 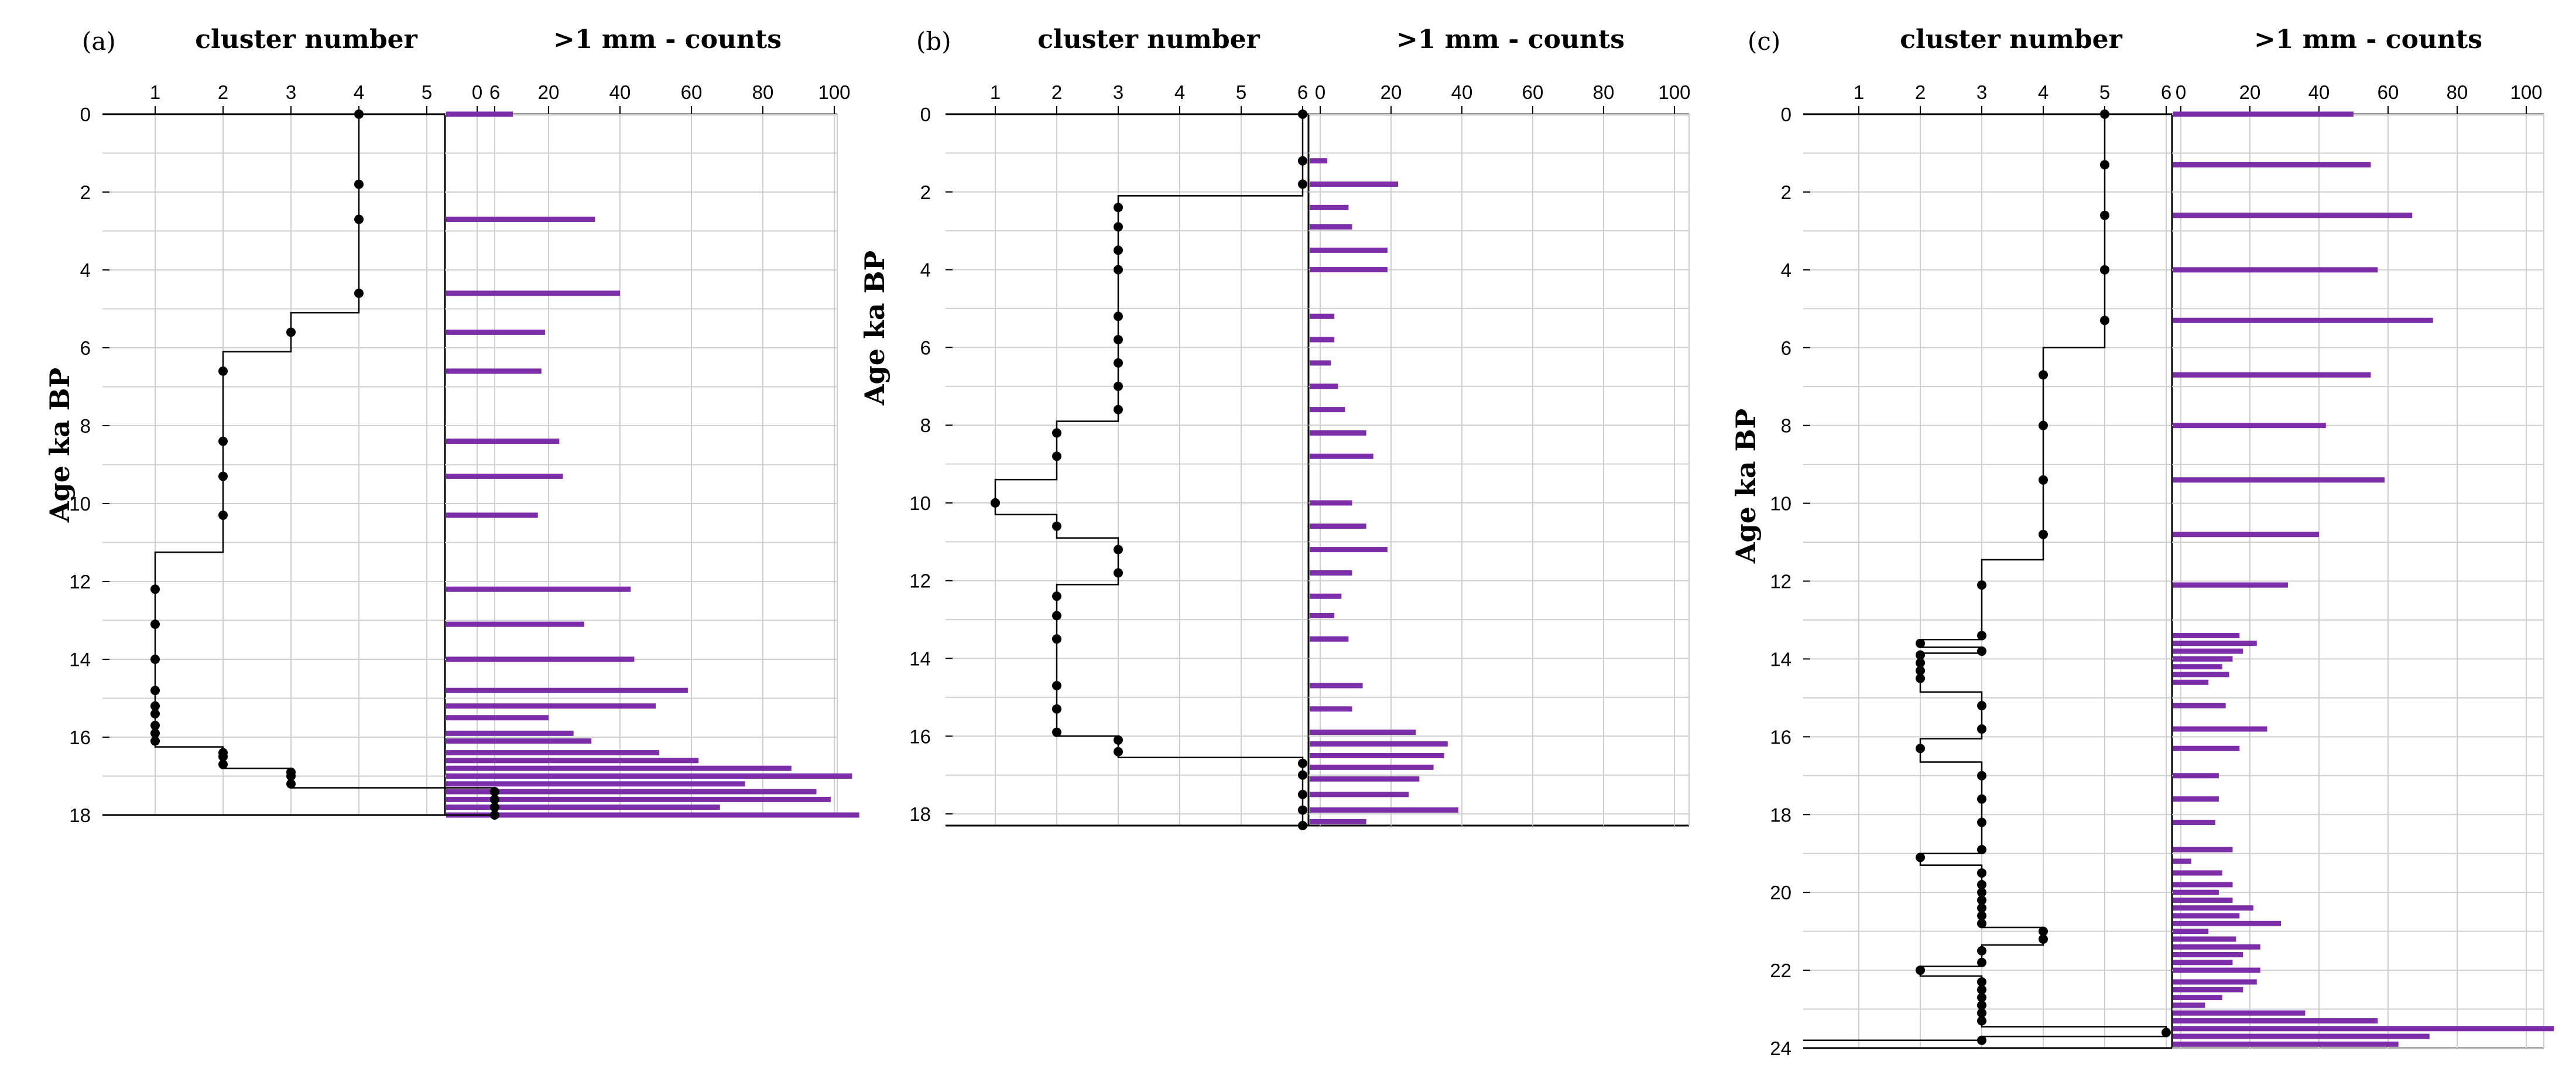 I want to click on cluster-x-tick-label: 4, so click(x=1179, y=92).